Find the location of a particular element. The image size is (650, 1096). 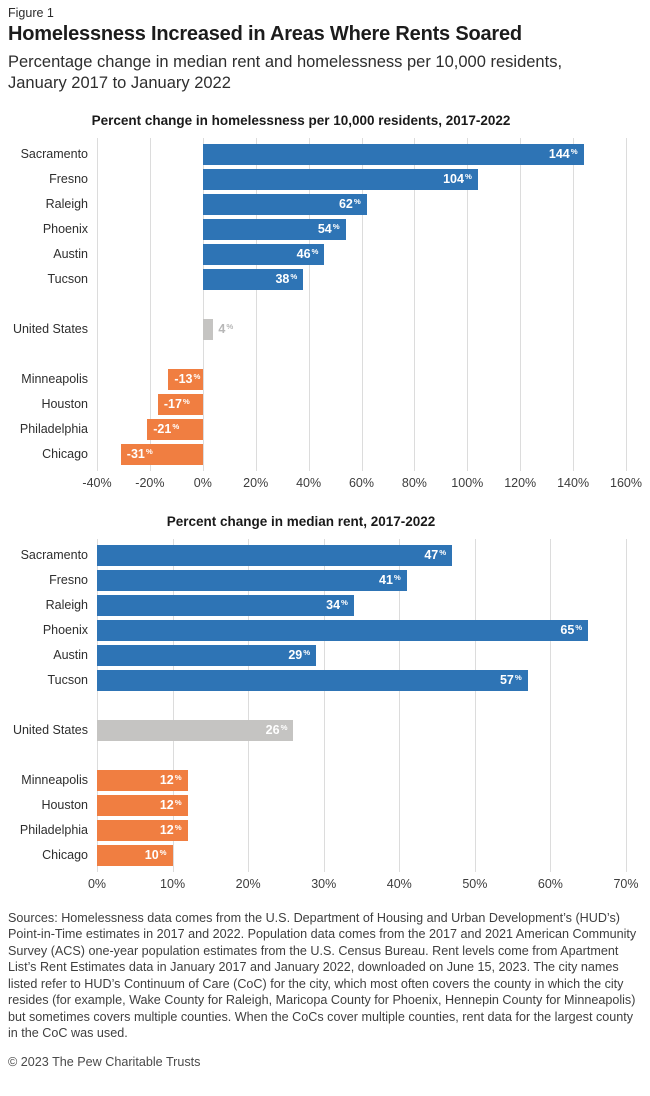

bar-row-raleigh: Raleigh 34% is located at coordinates (313, 605).